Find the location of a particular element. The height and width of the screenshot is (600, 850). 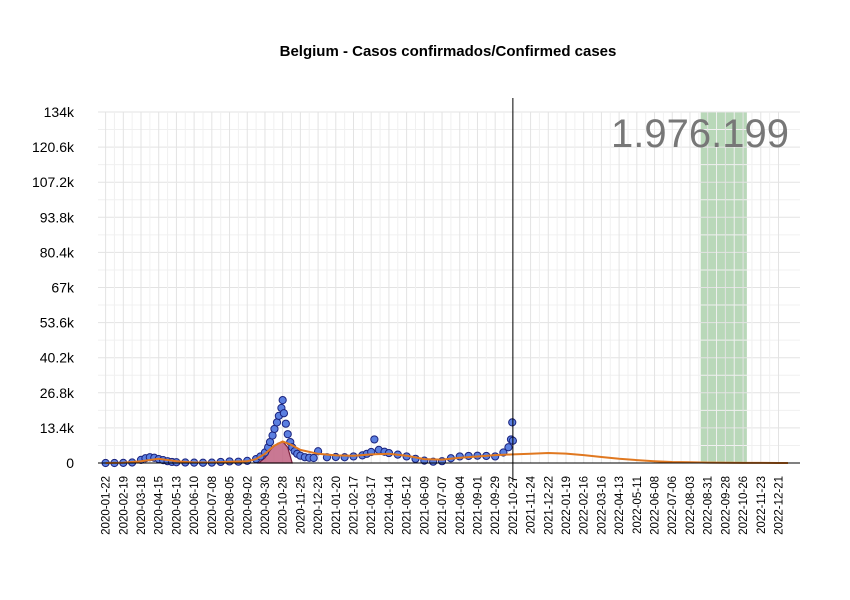

x-tick-label: 2022-05-11 is located at coordinates (638, 505).